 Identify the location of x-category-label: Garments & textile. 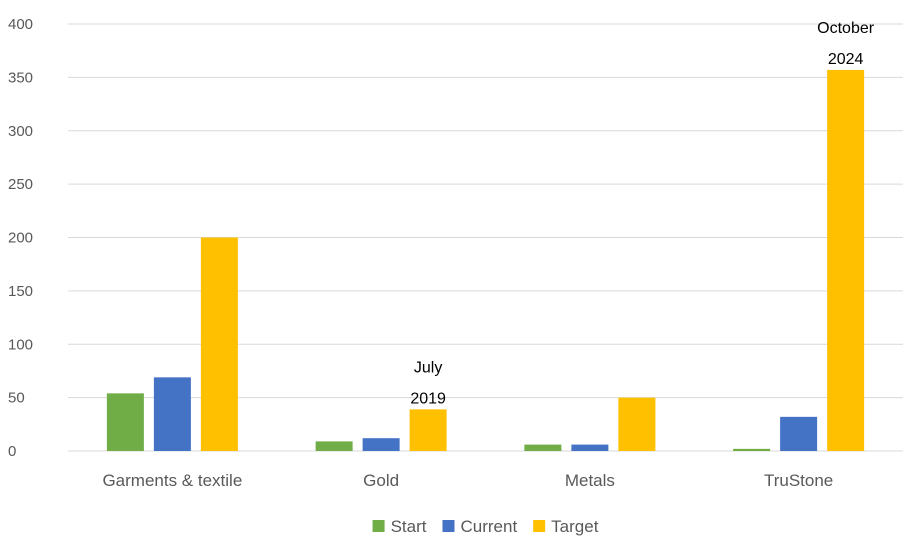
(172, 480).